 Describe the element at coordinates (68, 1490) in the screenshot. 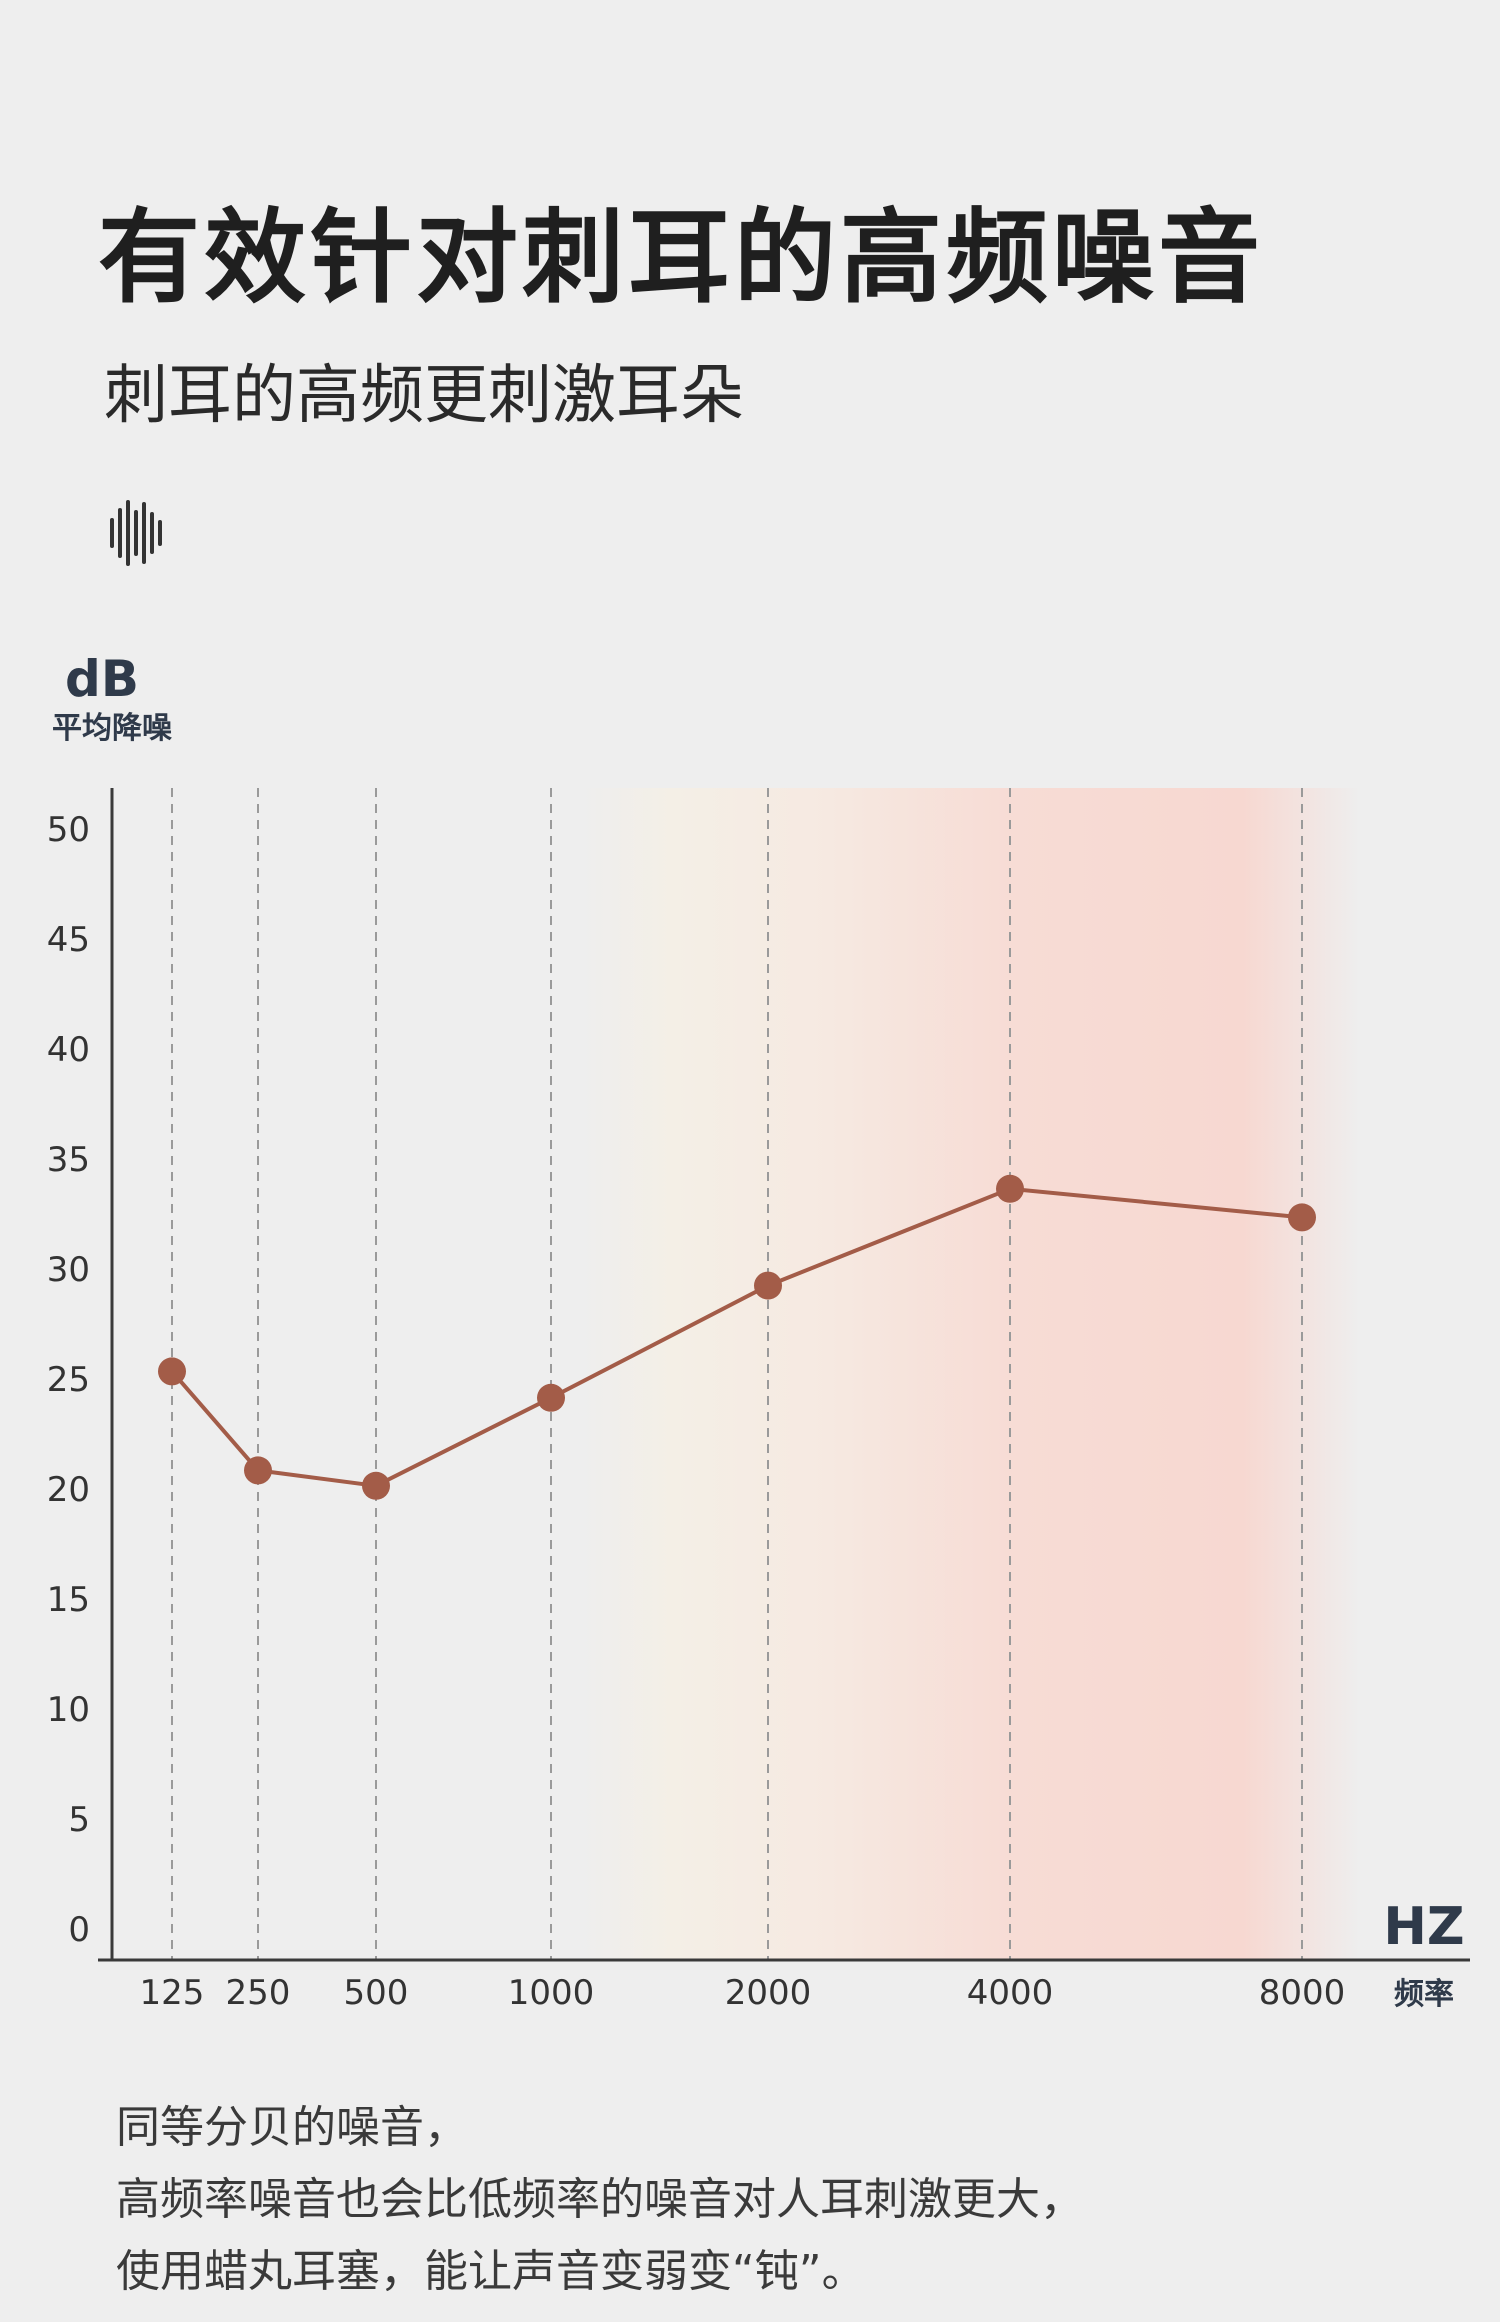

I see `y-tick-label: 20` at that location.